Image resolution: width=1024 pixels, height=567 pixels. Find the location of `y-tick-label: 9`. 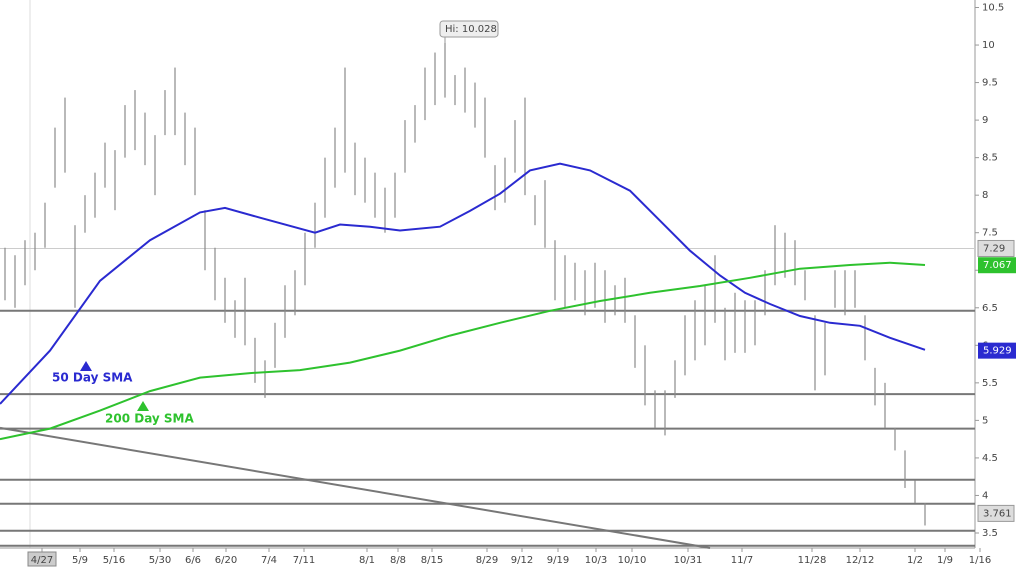

y-tick-label: 9 is located at coordinates (985, 120).